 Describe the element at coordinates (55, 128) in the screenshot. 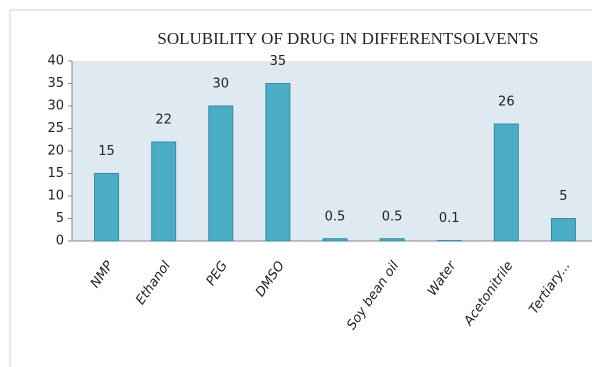

I see `y-tick-label: 25` at that location.